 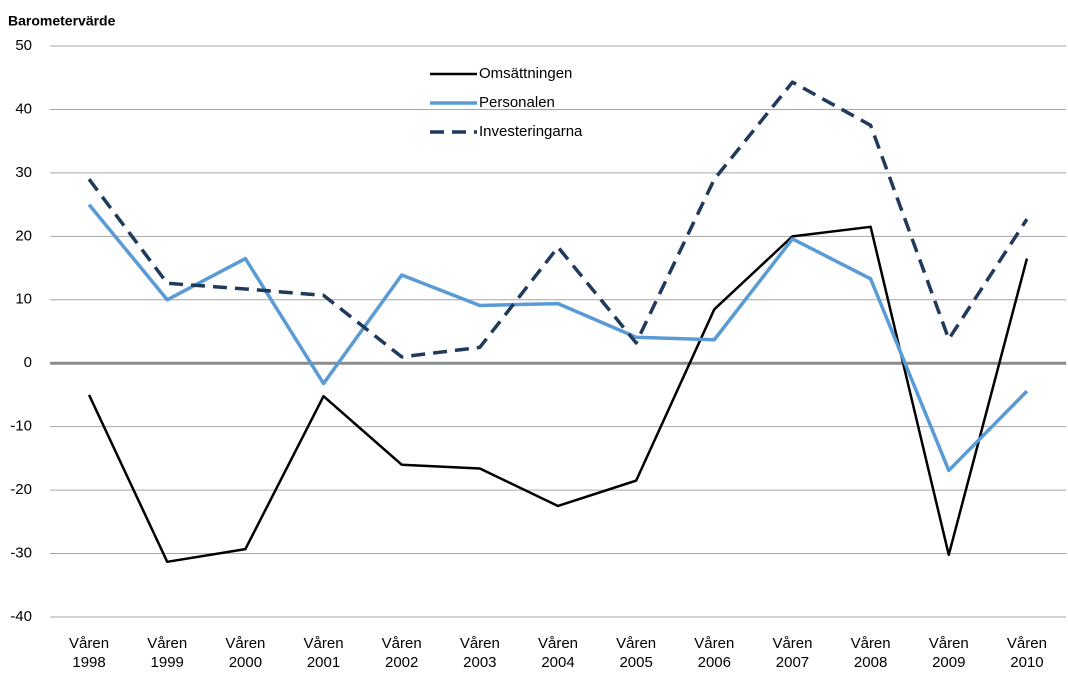 I want to click on x-tick-label: Våren 2008, so click(x=870, y=653).